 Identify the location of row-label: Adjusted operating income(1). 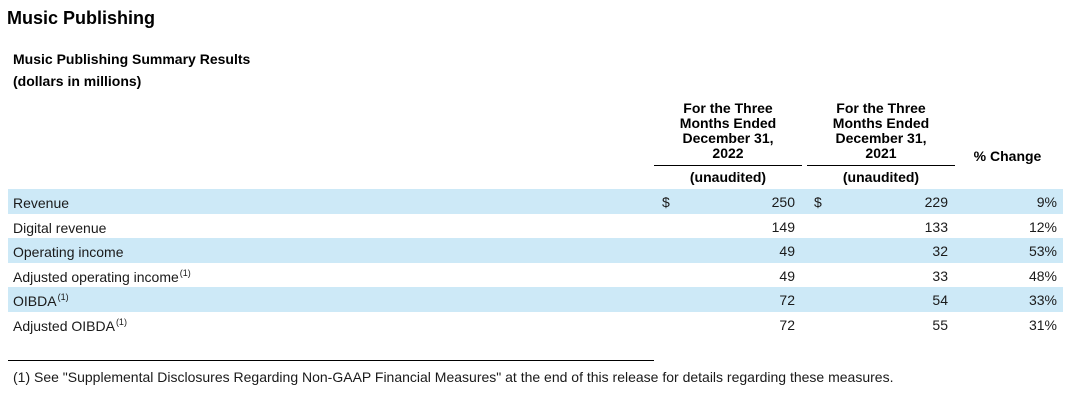
(102, 276).